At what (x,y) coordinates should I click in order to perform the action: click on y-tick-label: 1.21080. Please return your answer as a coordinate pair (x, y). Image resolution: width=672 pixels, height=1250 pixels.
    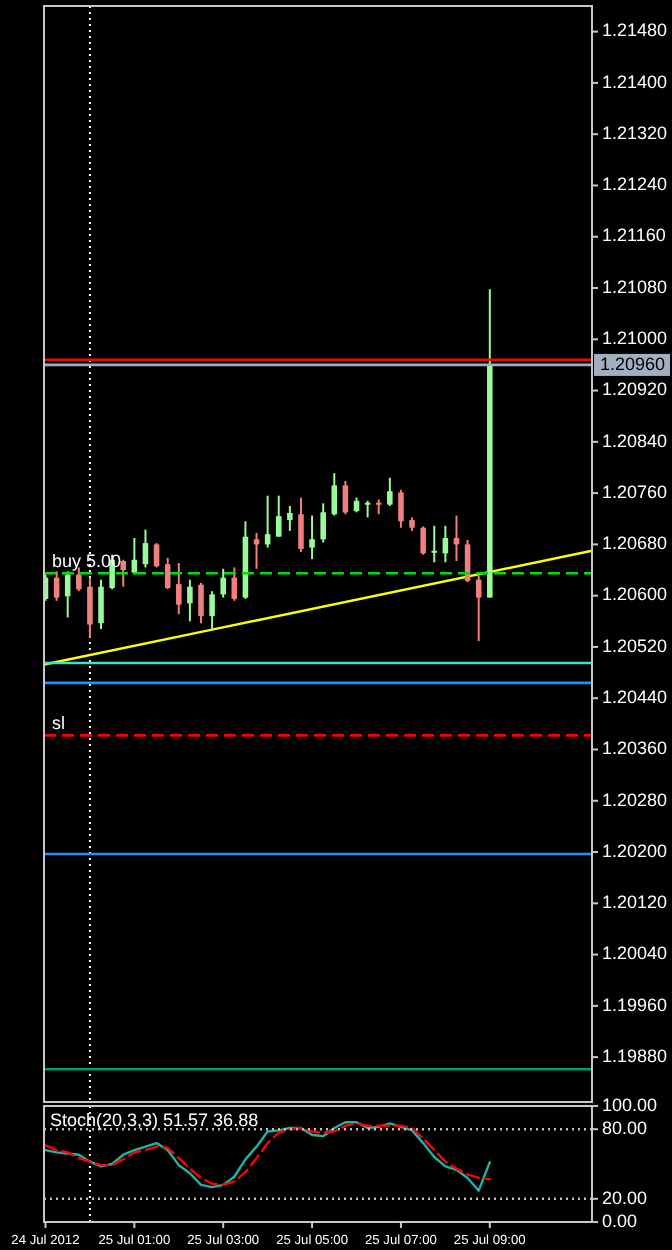
    Looking at the image, I should click on (635, 286).